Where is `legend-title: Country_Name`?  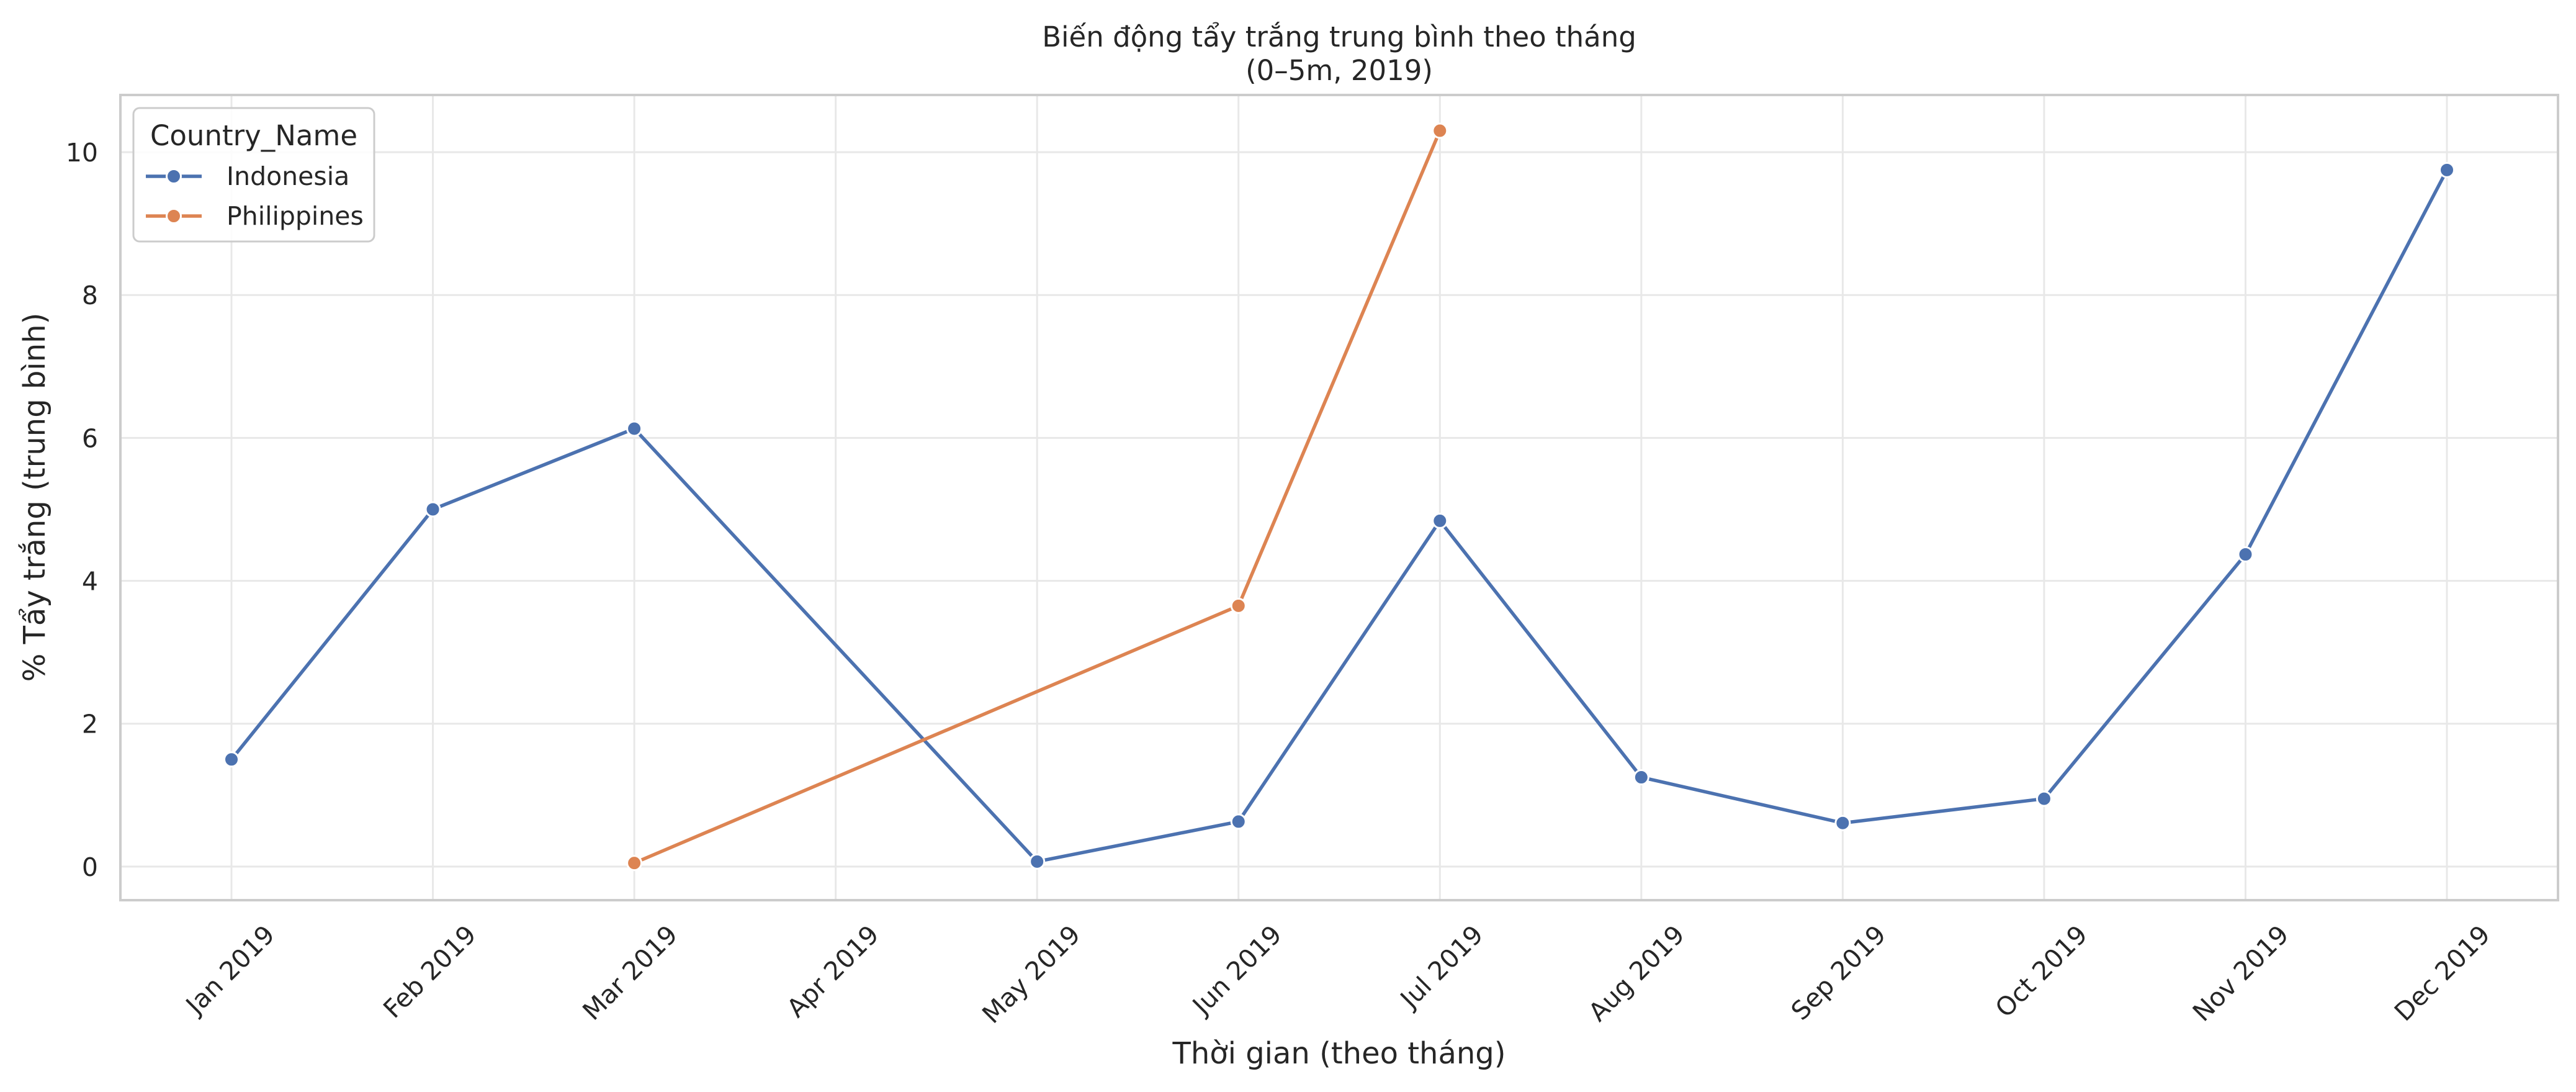
legend-title: Country_Name is located at coordinates (254, 135).